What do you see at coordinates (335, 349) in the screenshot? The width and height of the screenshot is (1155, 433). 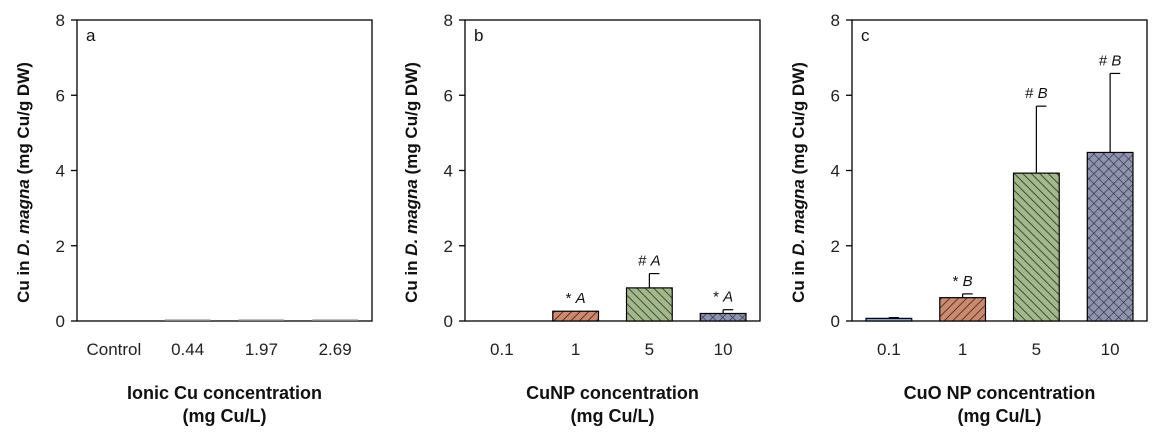 I see `x-tick-label: 2.69` at bounding box center [335, 349].